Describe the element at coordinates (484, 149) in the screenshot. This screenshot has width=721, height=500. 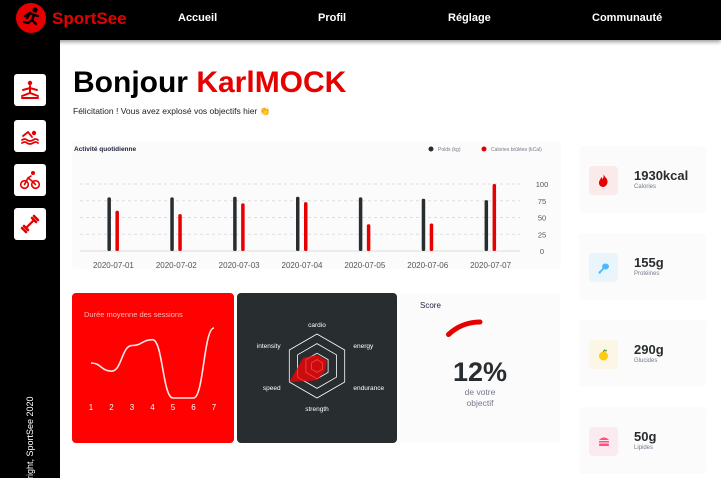
I see `legend-calories-dot` at that location.